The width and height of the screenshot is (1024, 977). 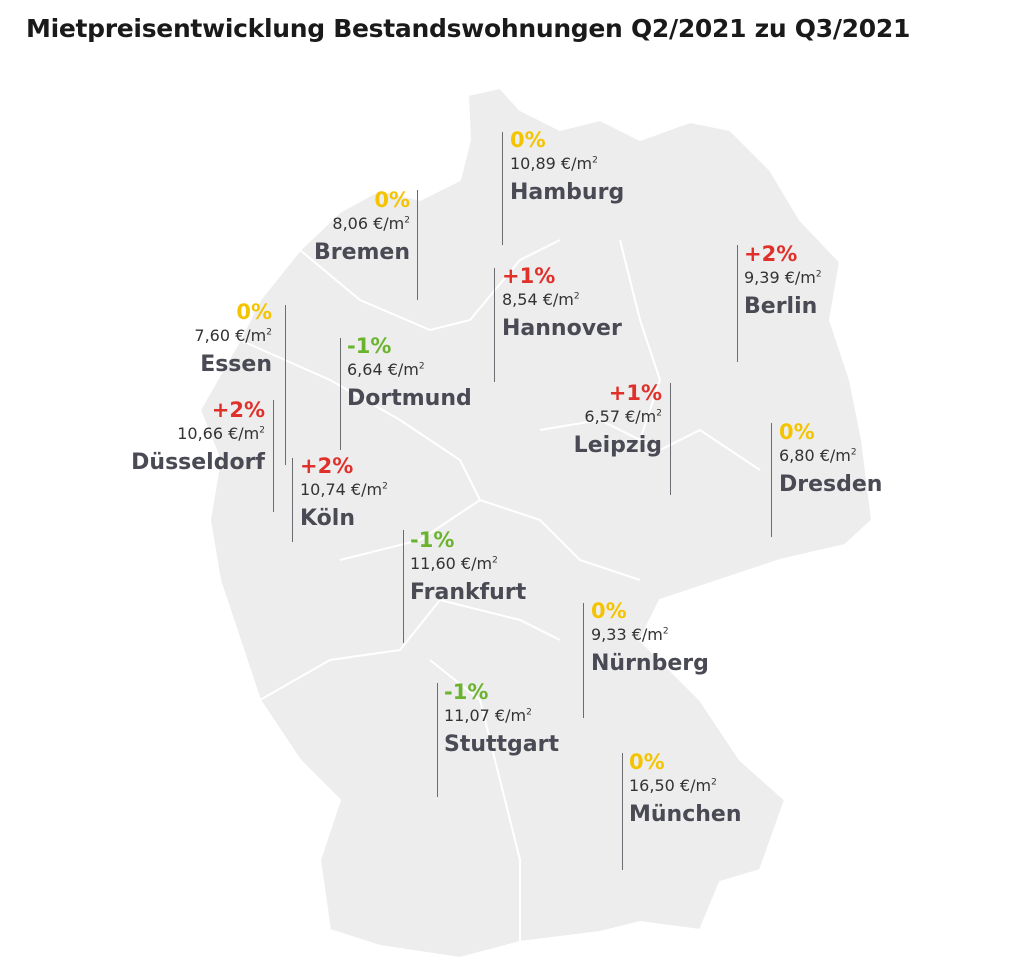 I want to click on price-per-sqm: 9,33 €/m2, so click(x=650, y=640).